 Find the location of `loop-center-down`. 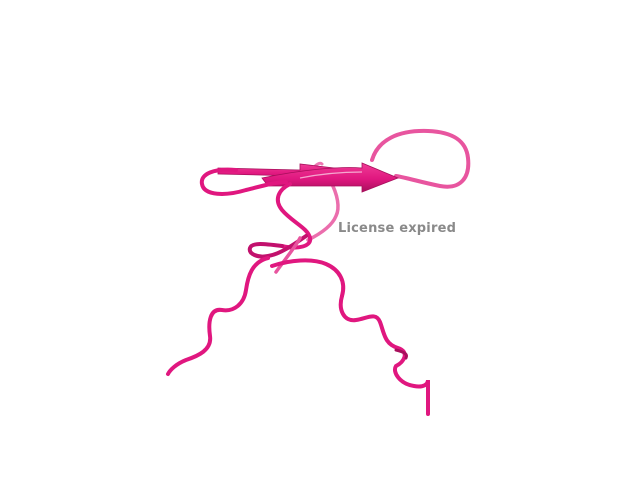

loop-center-down is located at coordinates (294, 216).